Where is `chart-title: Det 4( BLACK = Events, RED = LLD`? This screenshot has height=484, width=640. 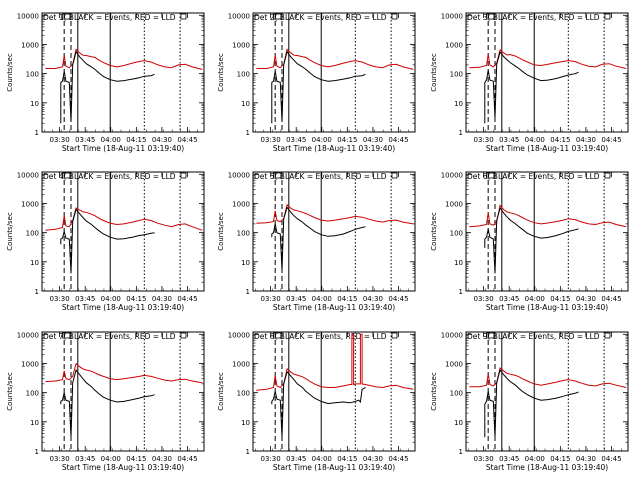
chart-title: Det 4( BLACK = Events, RED = LLD is located at coordinates (109, 176).